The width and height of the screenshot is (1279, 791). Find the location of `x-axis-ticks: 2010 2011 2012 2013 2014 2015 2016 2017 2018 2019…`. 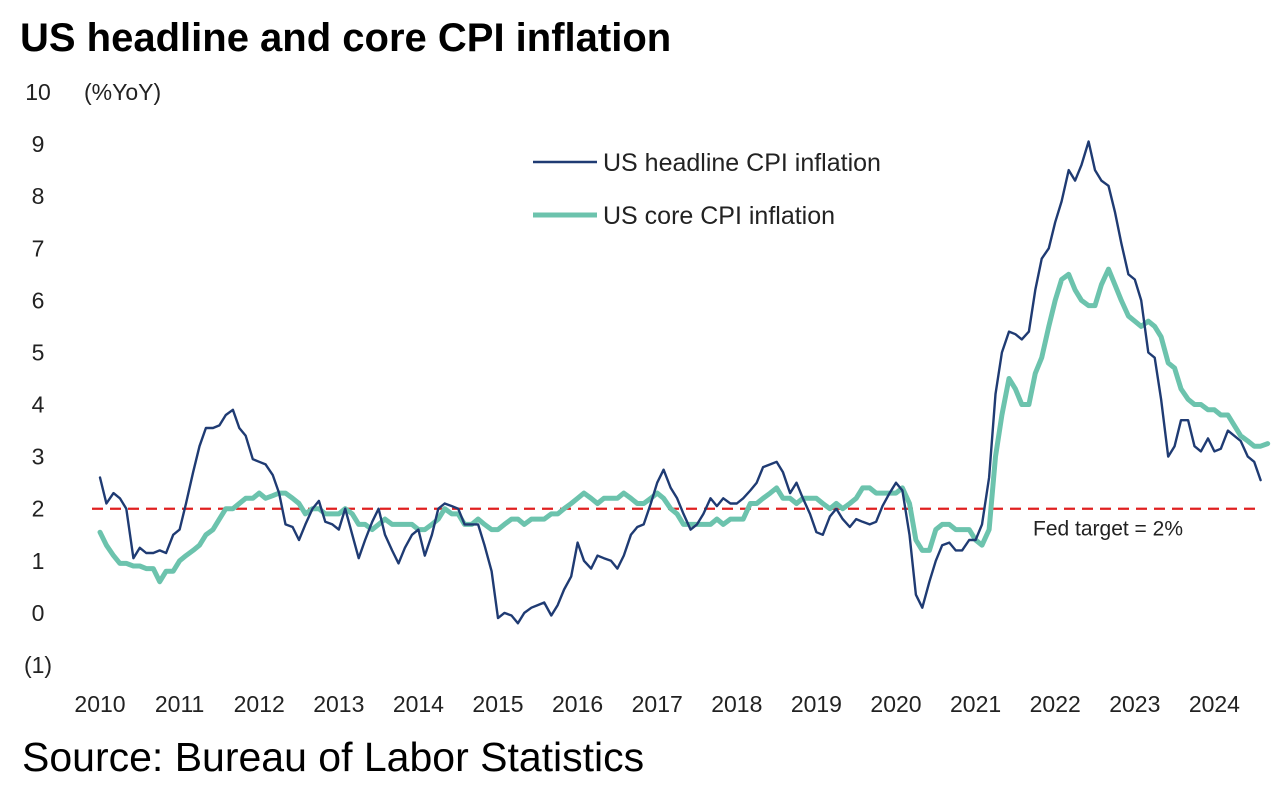

x-axis-ticks: 2010 2011 2012 2013 2014 2015 2016 2017 2018 2019… is located at coordinates (657, 704).